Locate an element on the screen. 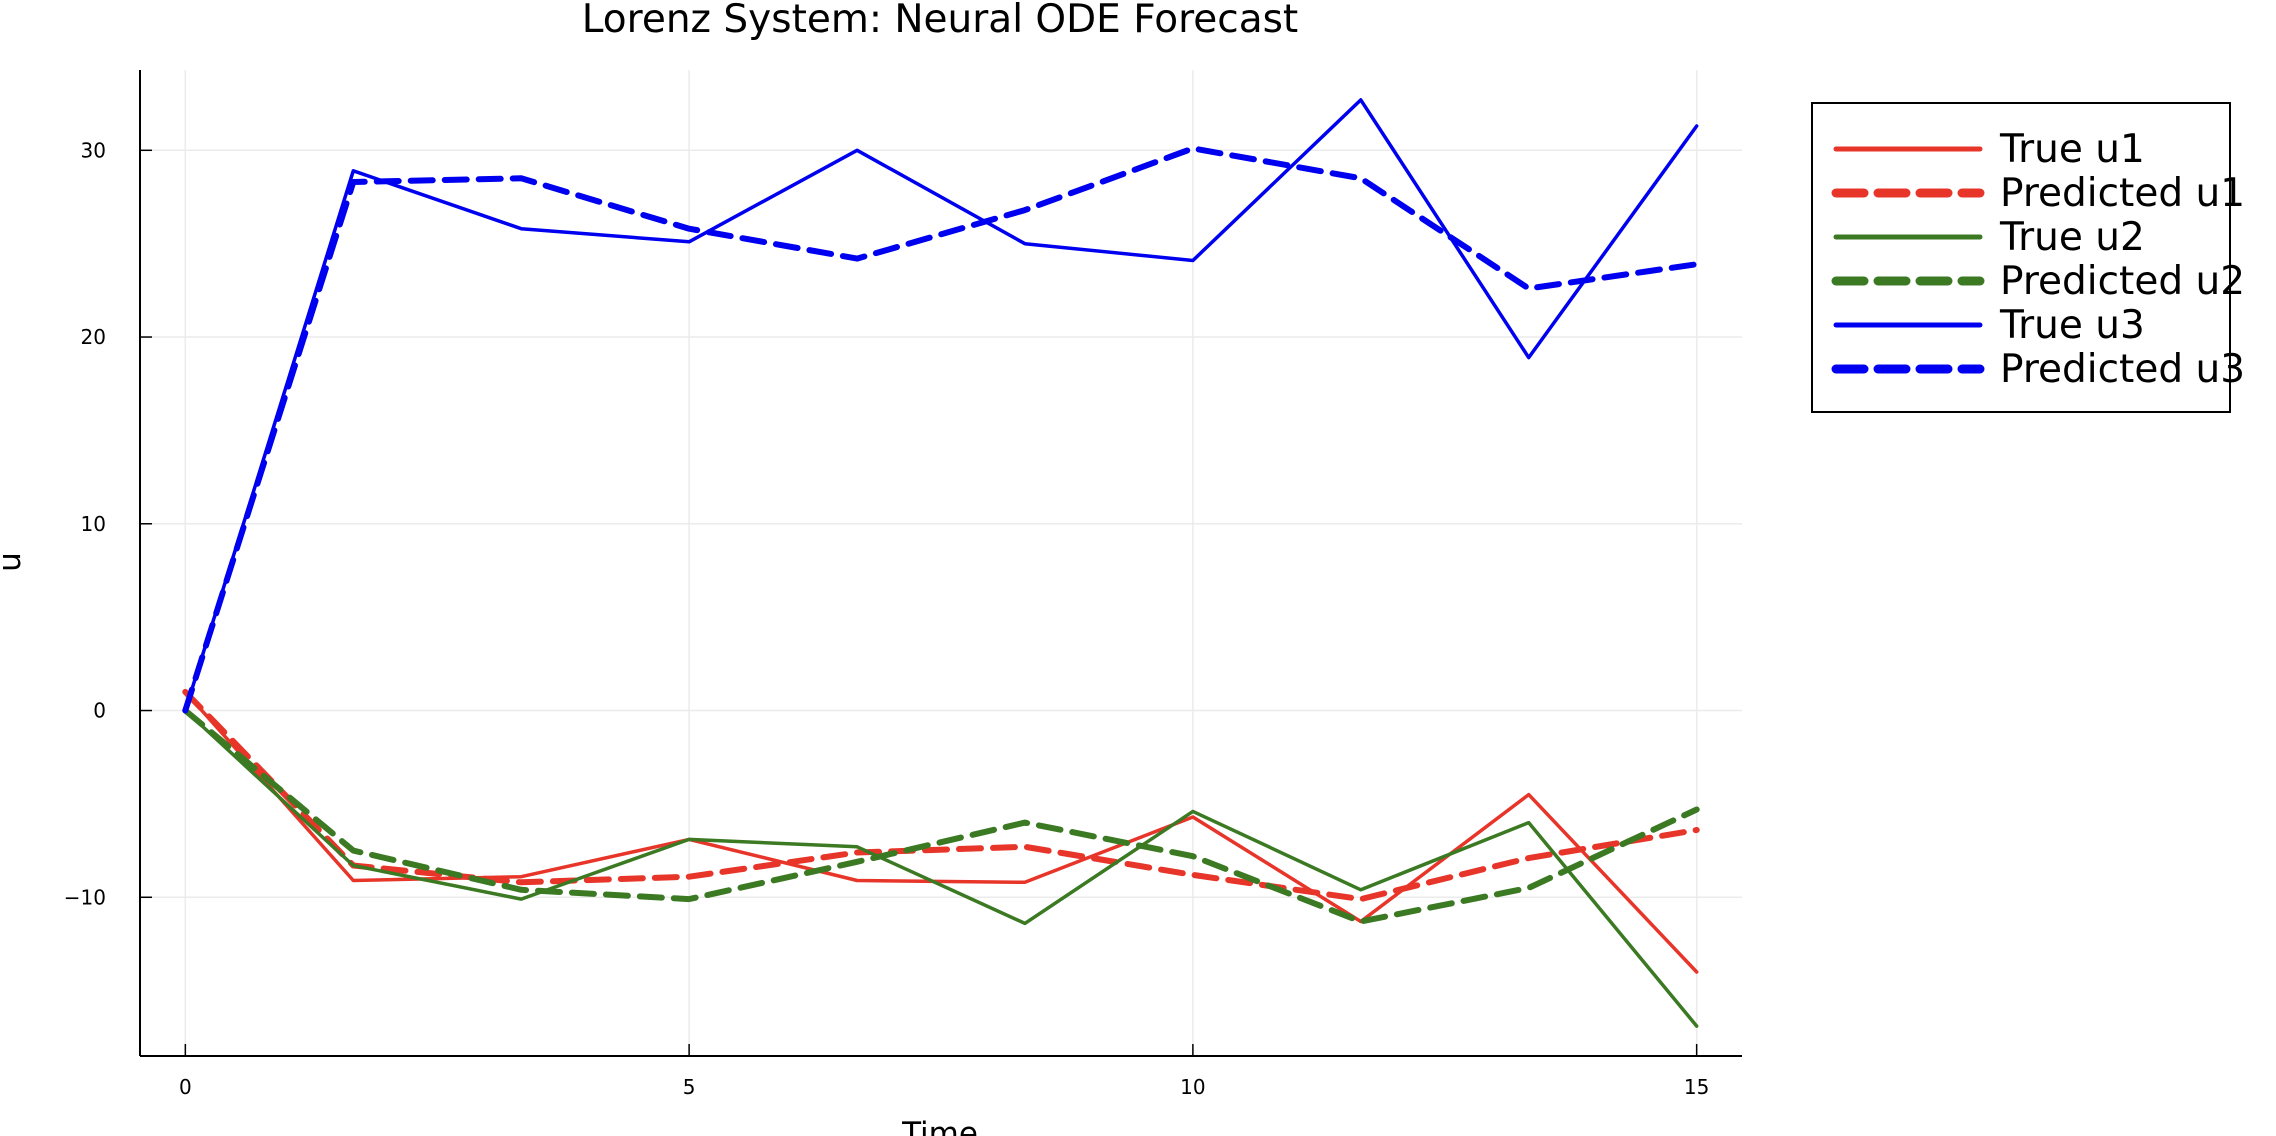 The width and height of the screenshot is (2276, 1136). y-axis-label: u is located at coordinates (14, 562).